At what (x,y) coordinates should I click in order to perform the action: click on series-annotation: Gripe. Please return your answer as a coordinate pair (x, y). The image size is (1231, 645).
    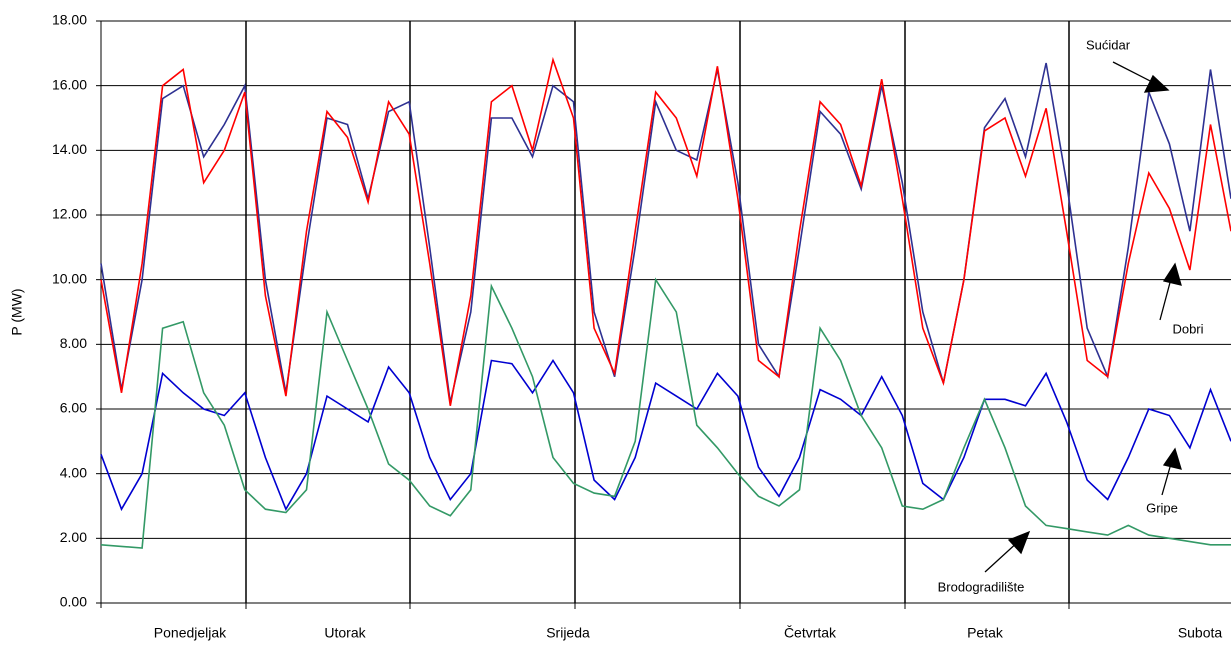
    Looking at the image, I should click on (1162, 507).